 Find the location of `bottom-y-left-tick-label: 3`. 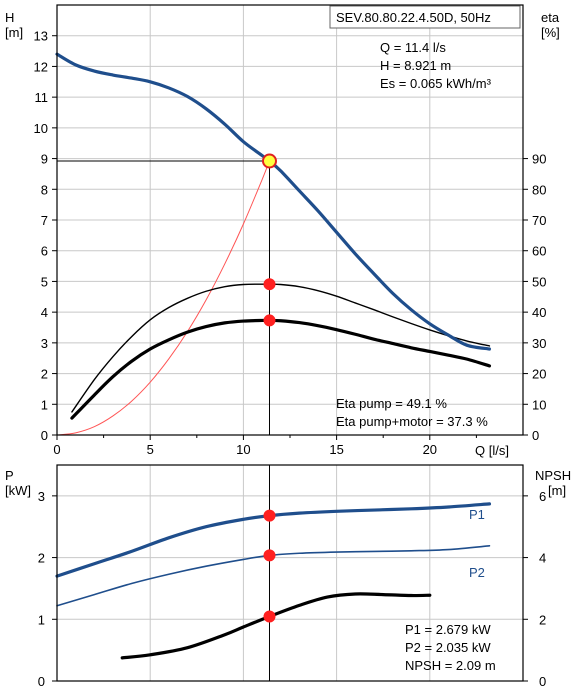

bottom-y-left-tick-label: 3 is located at coordinates (41, 496).